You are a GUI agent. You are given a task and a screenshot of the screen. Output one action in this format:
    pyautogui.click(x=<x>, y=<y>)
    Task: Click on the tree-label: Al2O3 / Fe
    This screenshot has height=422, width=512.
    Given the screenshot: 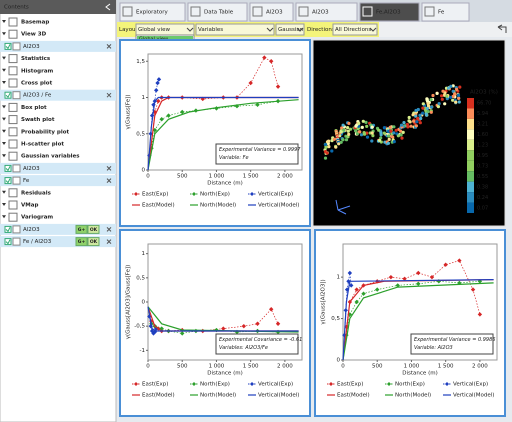 What is the action you would take?
    pyautogui.click(x=37, y=96)
    